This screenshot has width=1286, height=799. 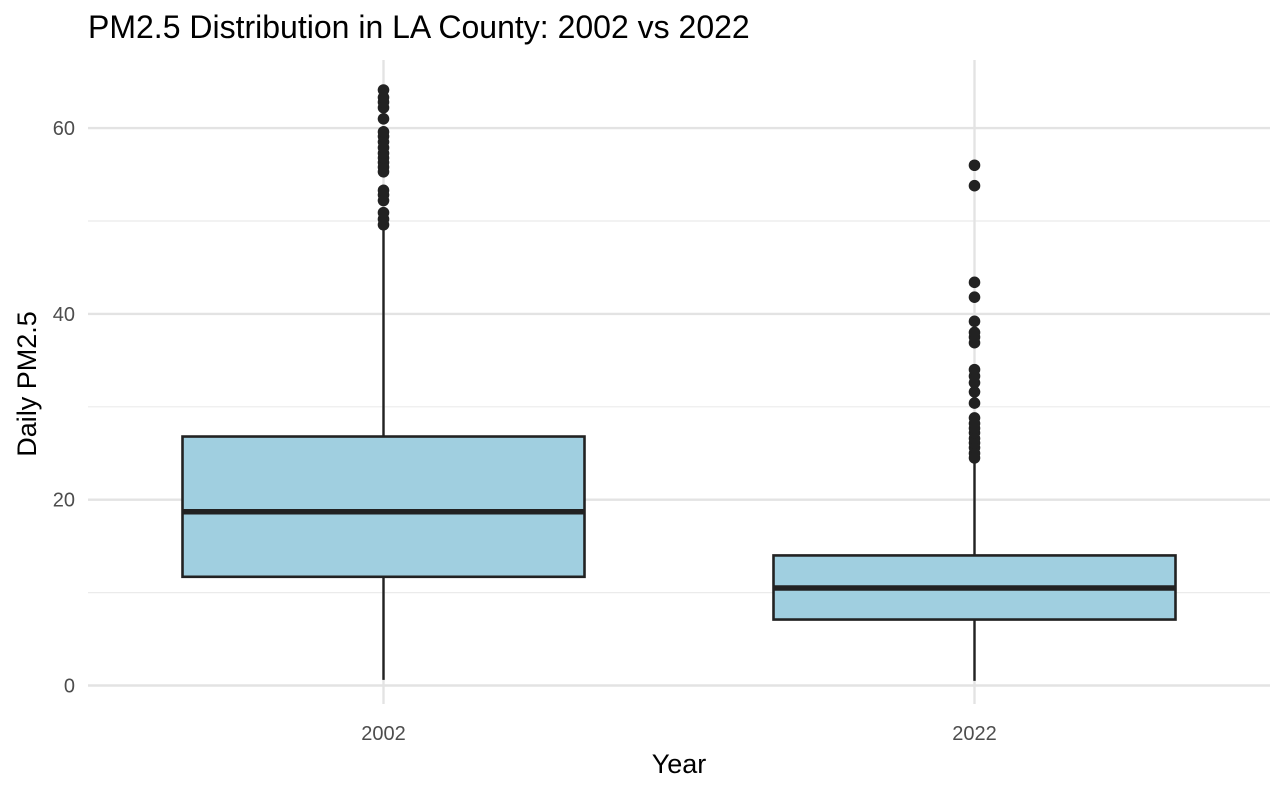 I want to click on x-axis-title: Year, so click(x=679, y=764).